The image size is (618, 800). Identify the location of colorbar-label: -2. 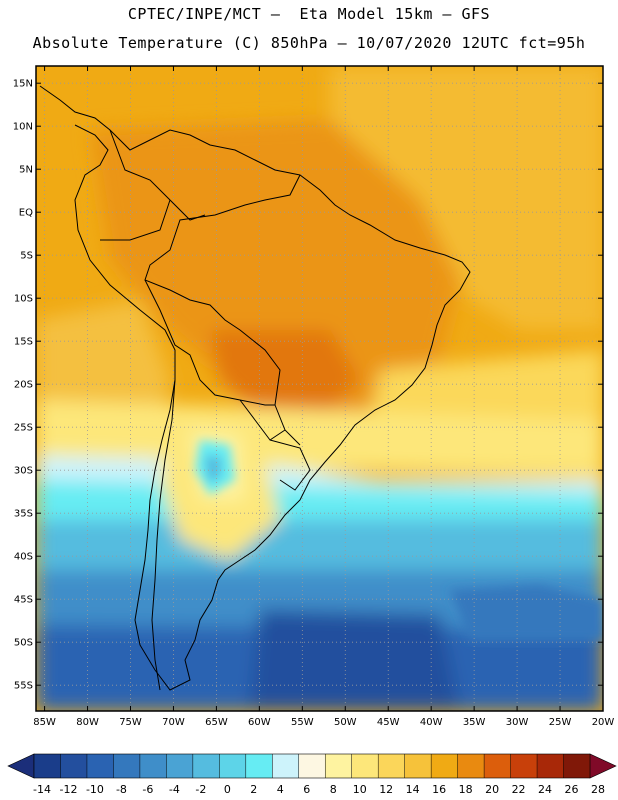
(200, 789).